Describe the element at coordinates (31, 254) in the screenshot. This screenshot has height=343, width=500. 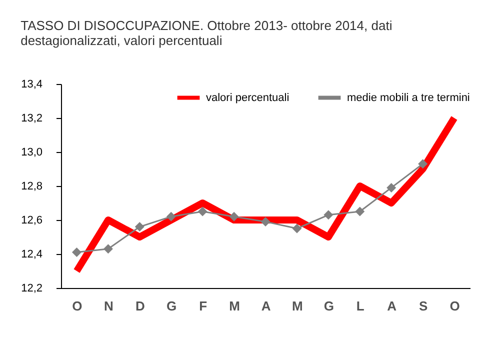
I see `y-tick-label: 12,4` at that location.